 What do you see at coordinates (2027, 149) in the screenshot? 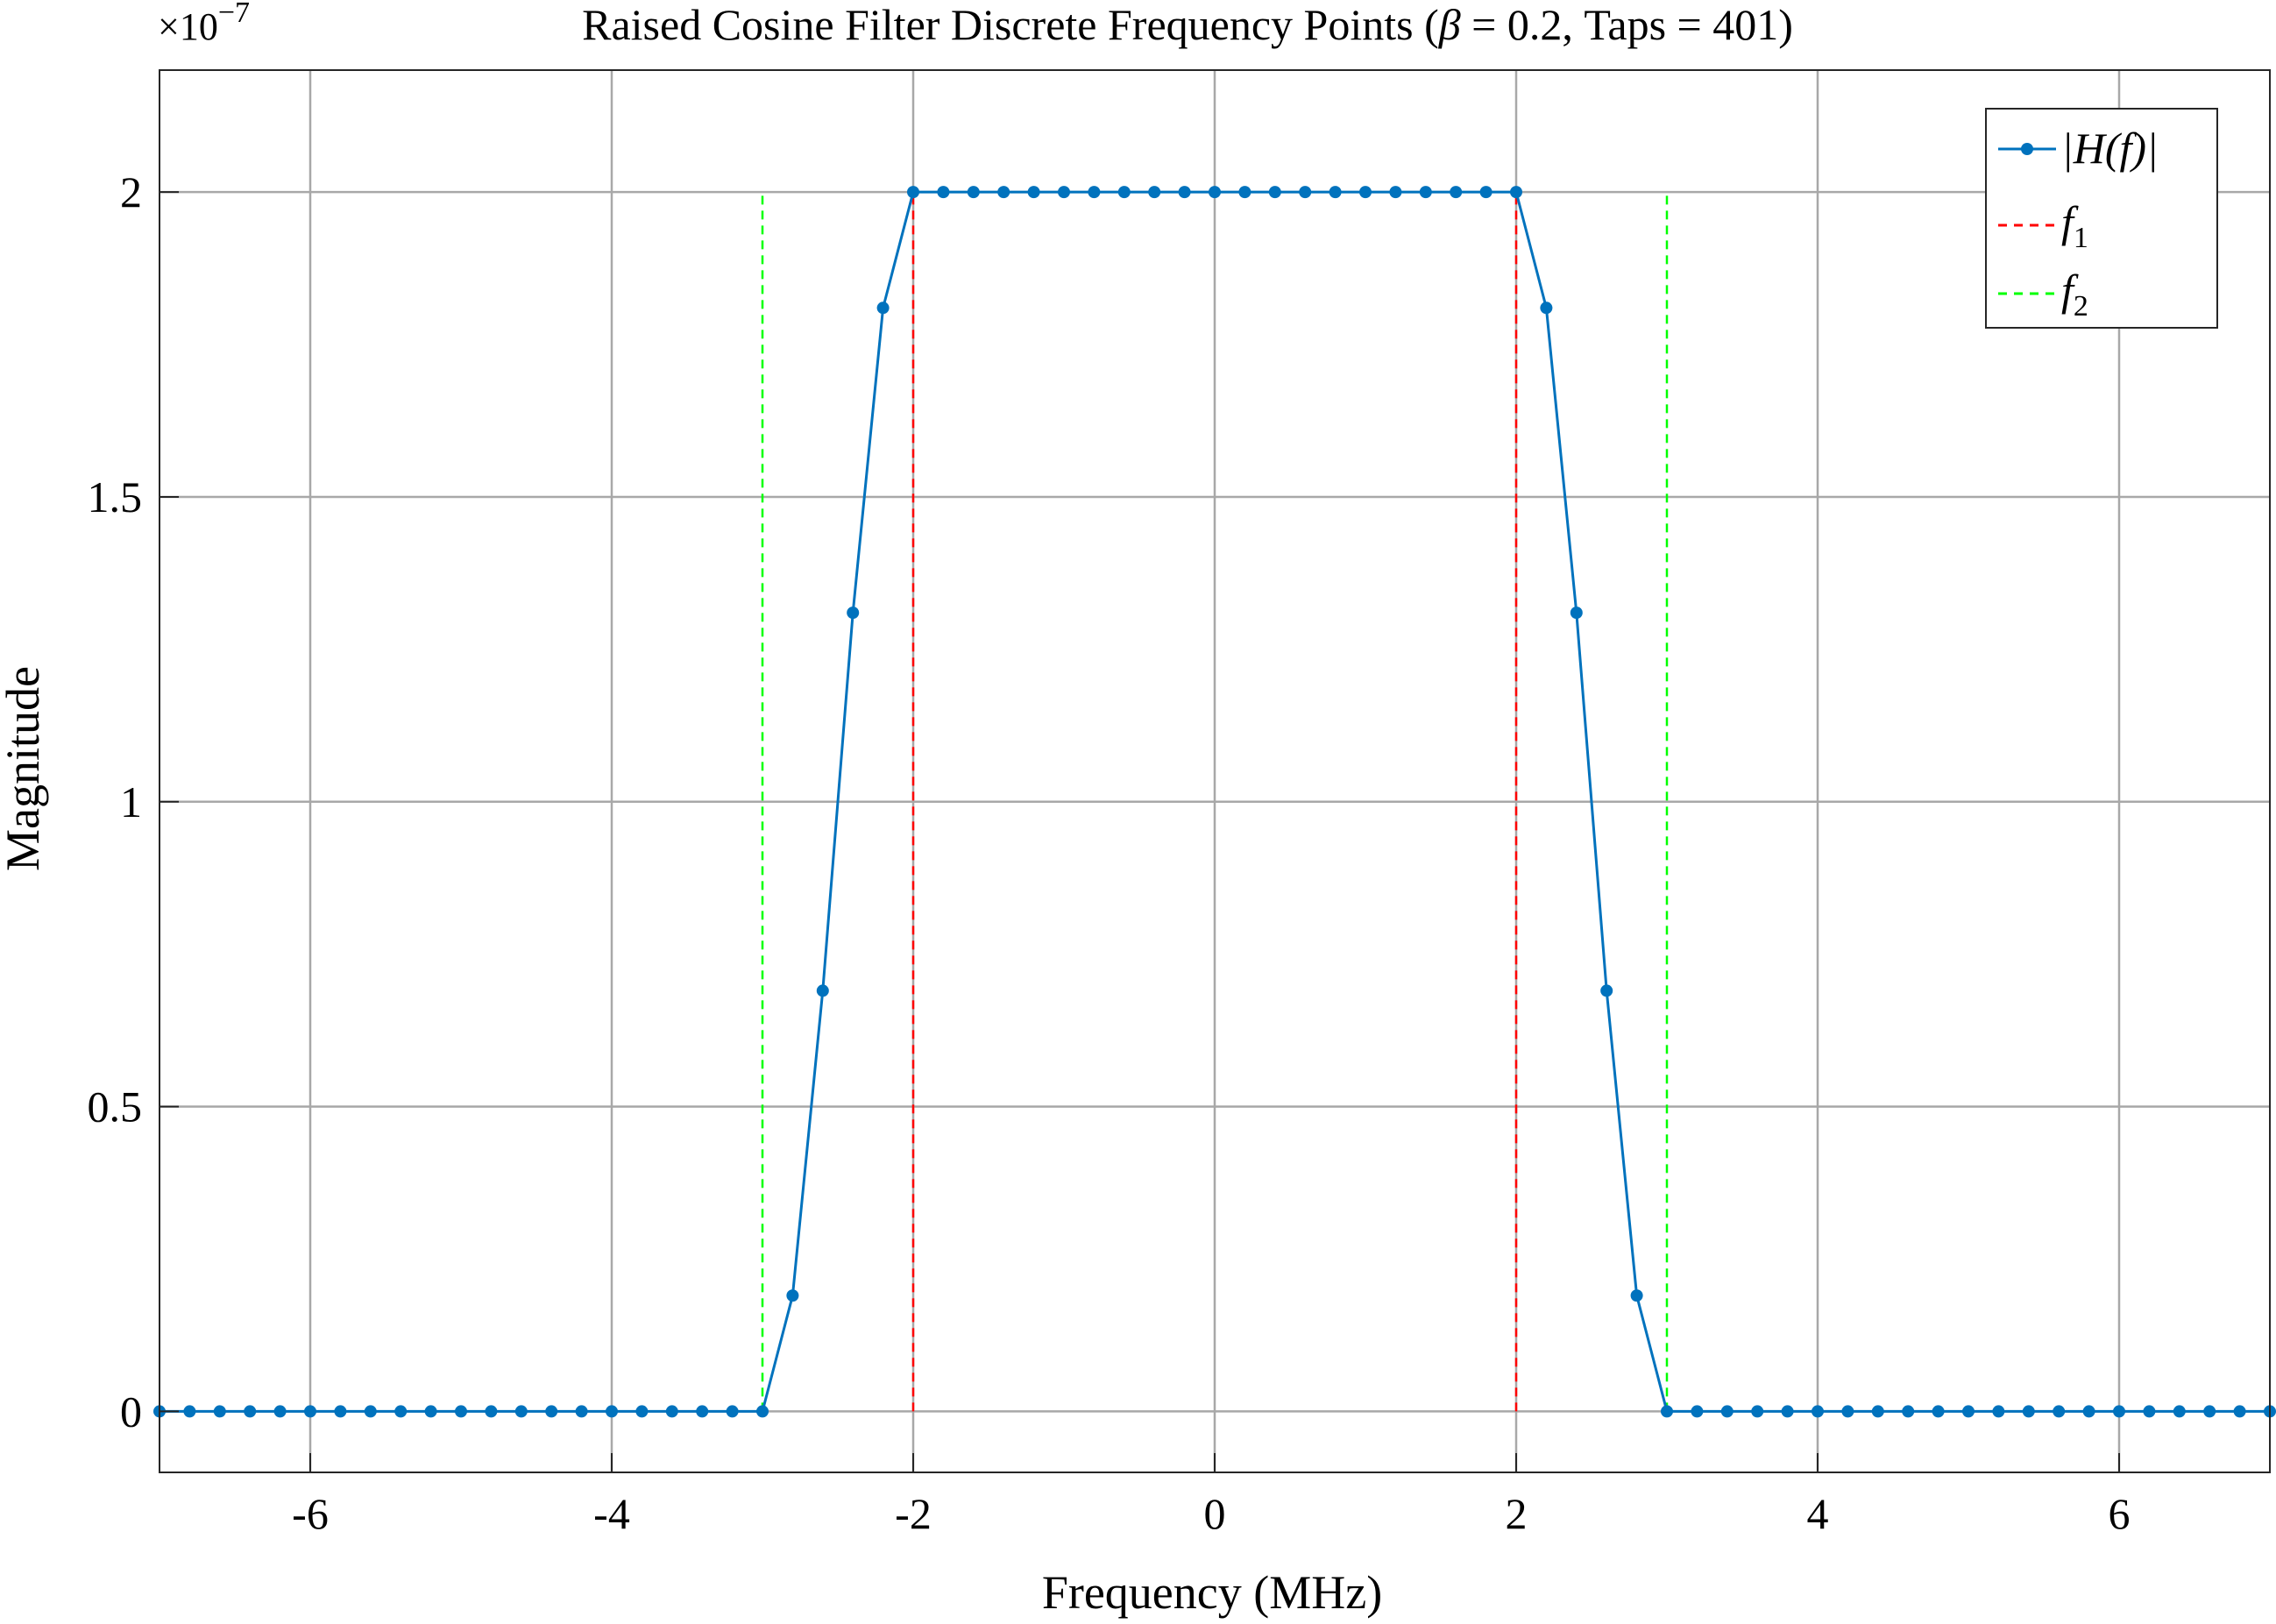
I see `legend-swatch-h-marker` at bounding box center [2027, 149].